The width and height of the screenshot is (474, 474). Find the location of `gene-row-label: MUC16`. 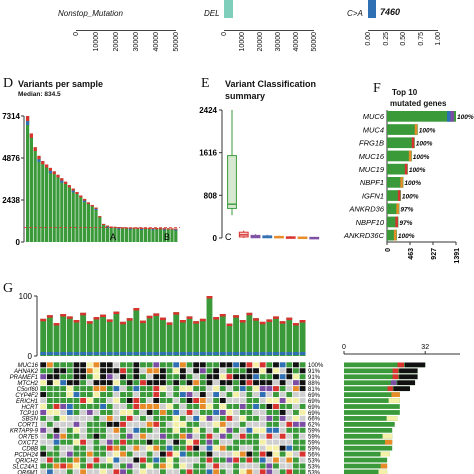

gene-row-label: MUC16 is located at coordinates (28, 366).